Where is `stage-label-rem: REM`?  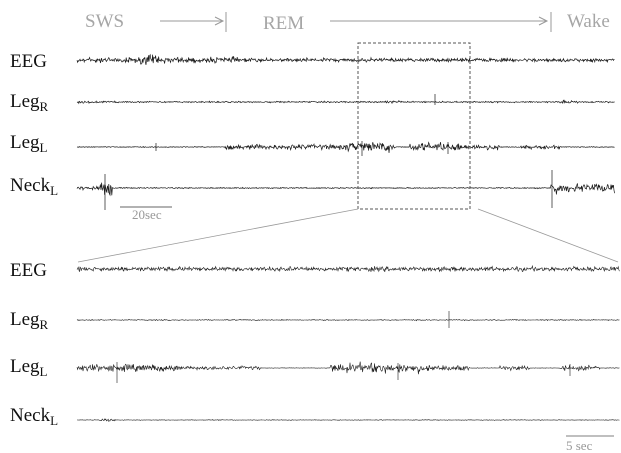 stage-label-rem: REM is located at coordinates (284, 23).